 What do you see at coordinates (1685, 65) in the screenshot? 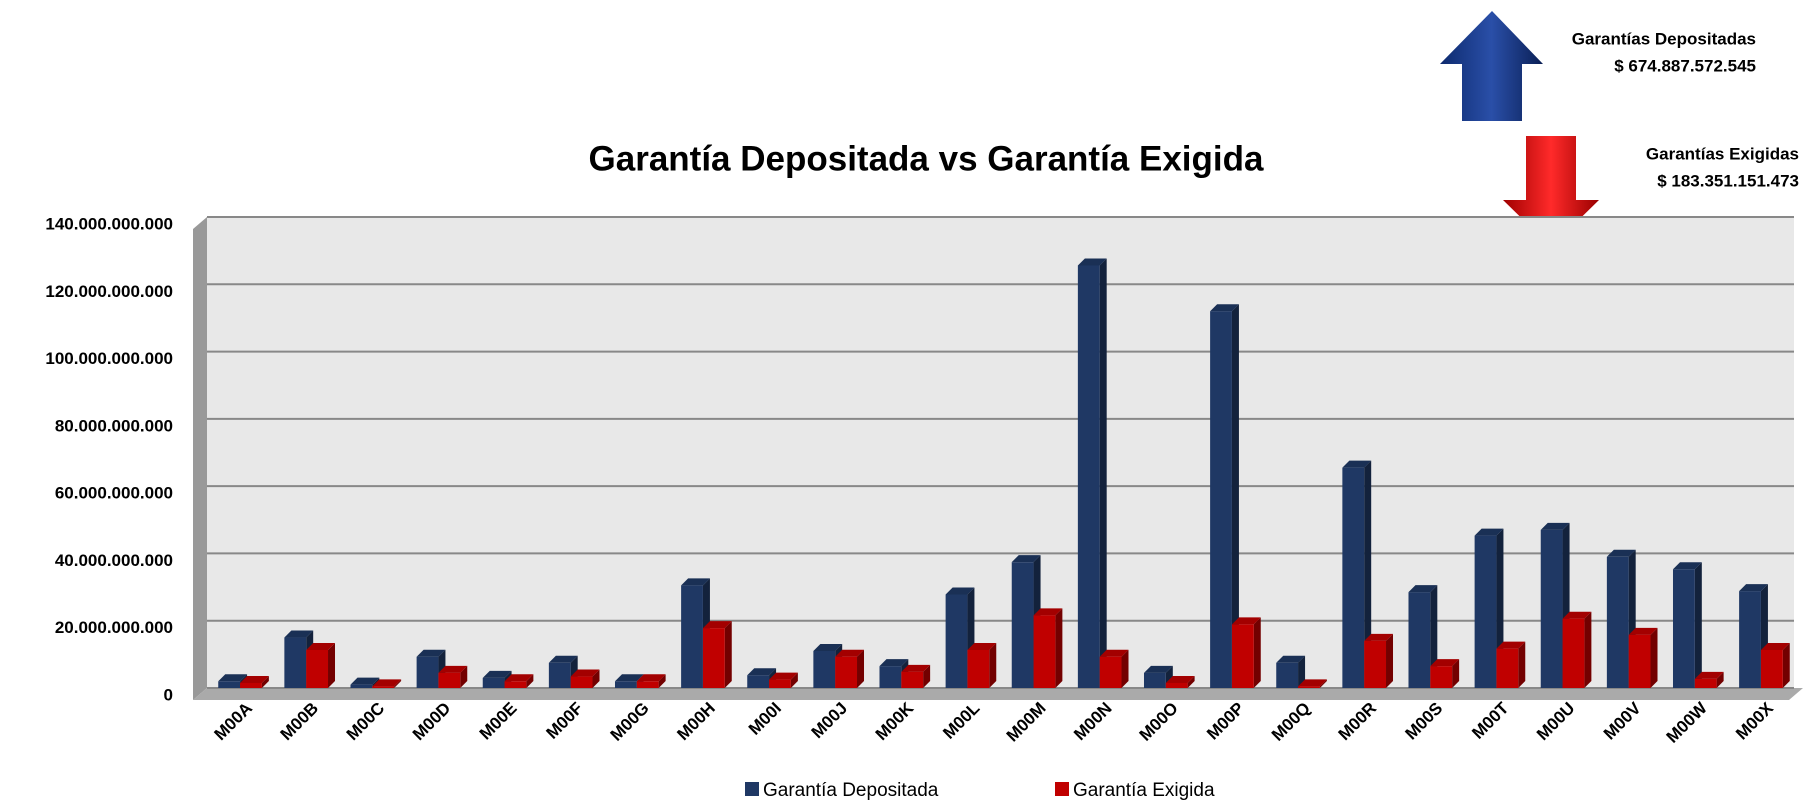
I see `annotation-amount: $ 674.887.572.545` at bounding box center [1685, 65].